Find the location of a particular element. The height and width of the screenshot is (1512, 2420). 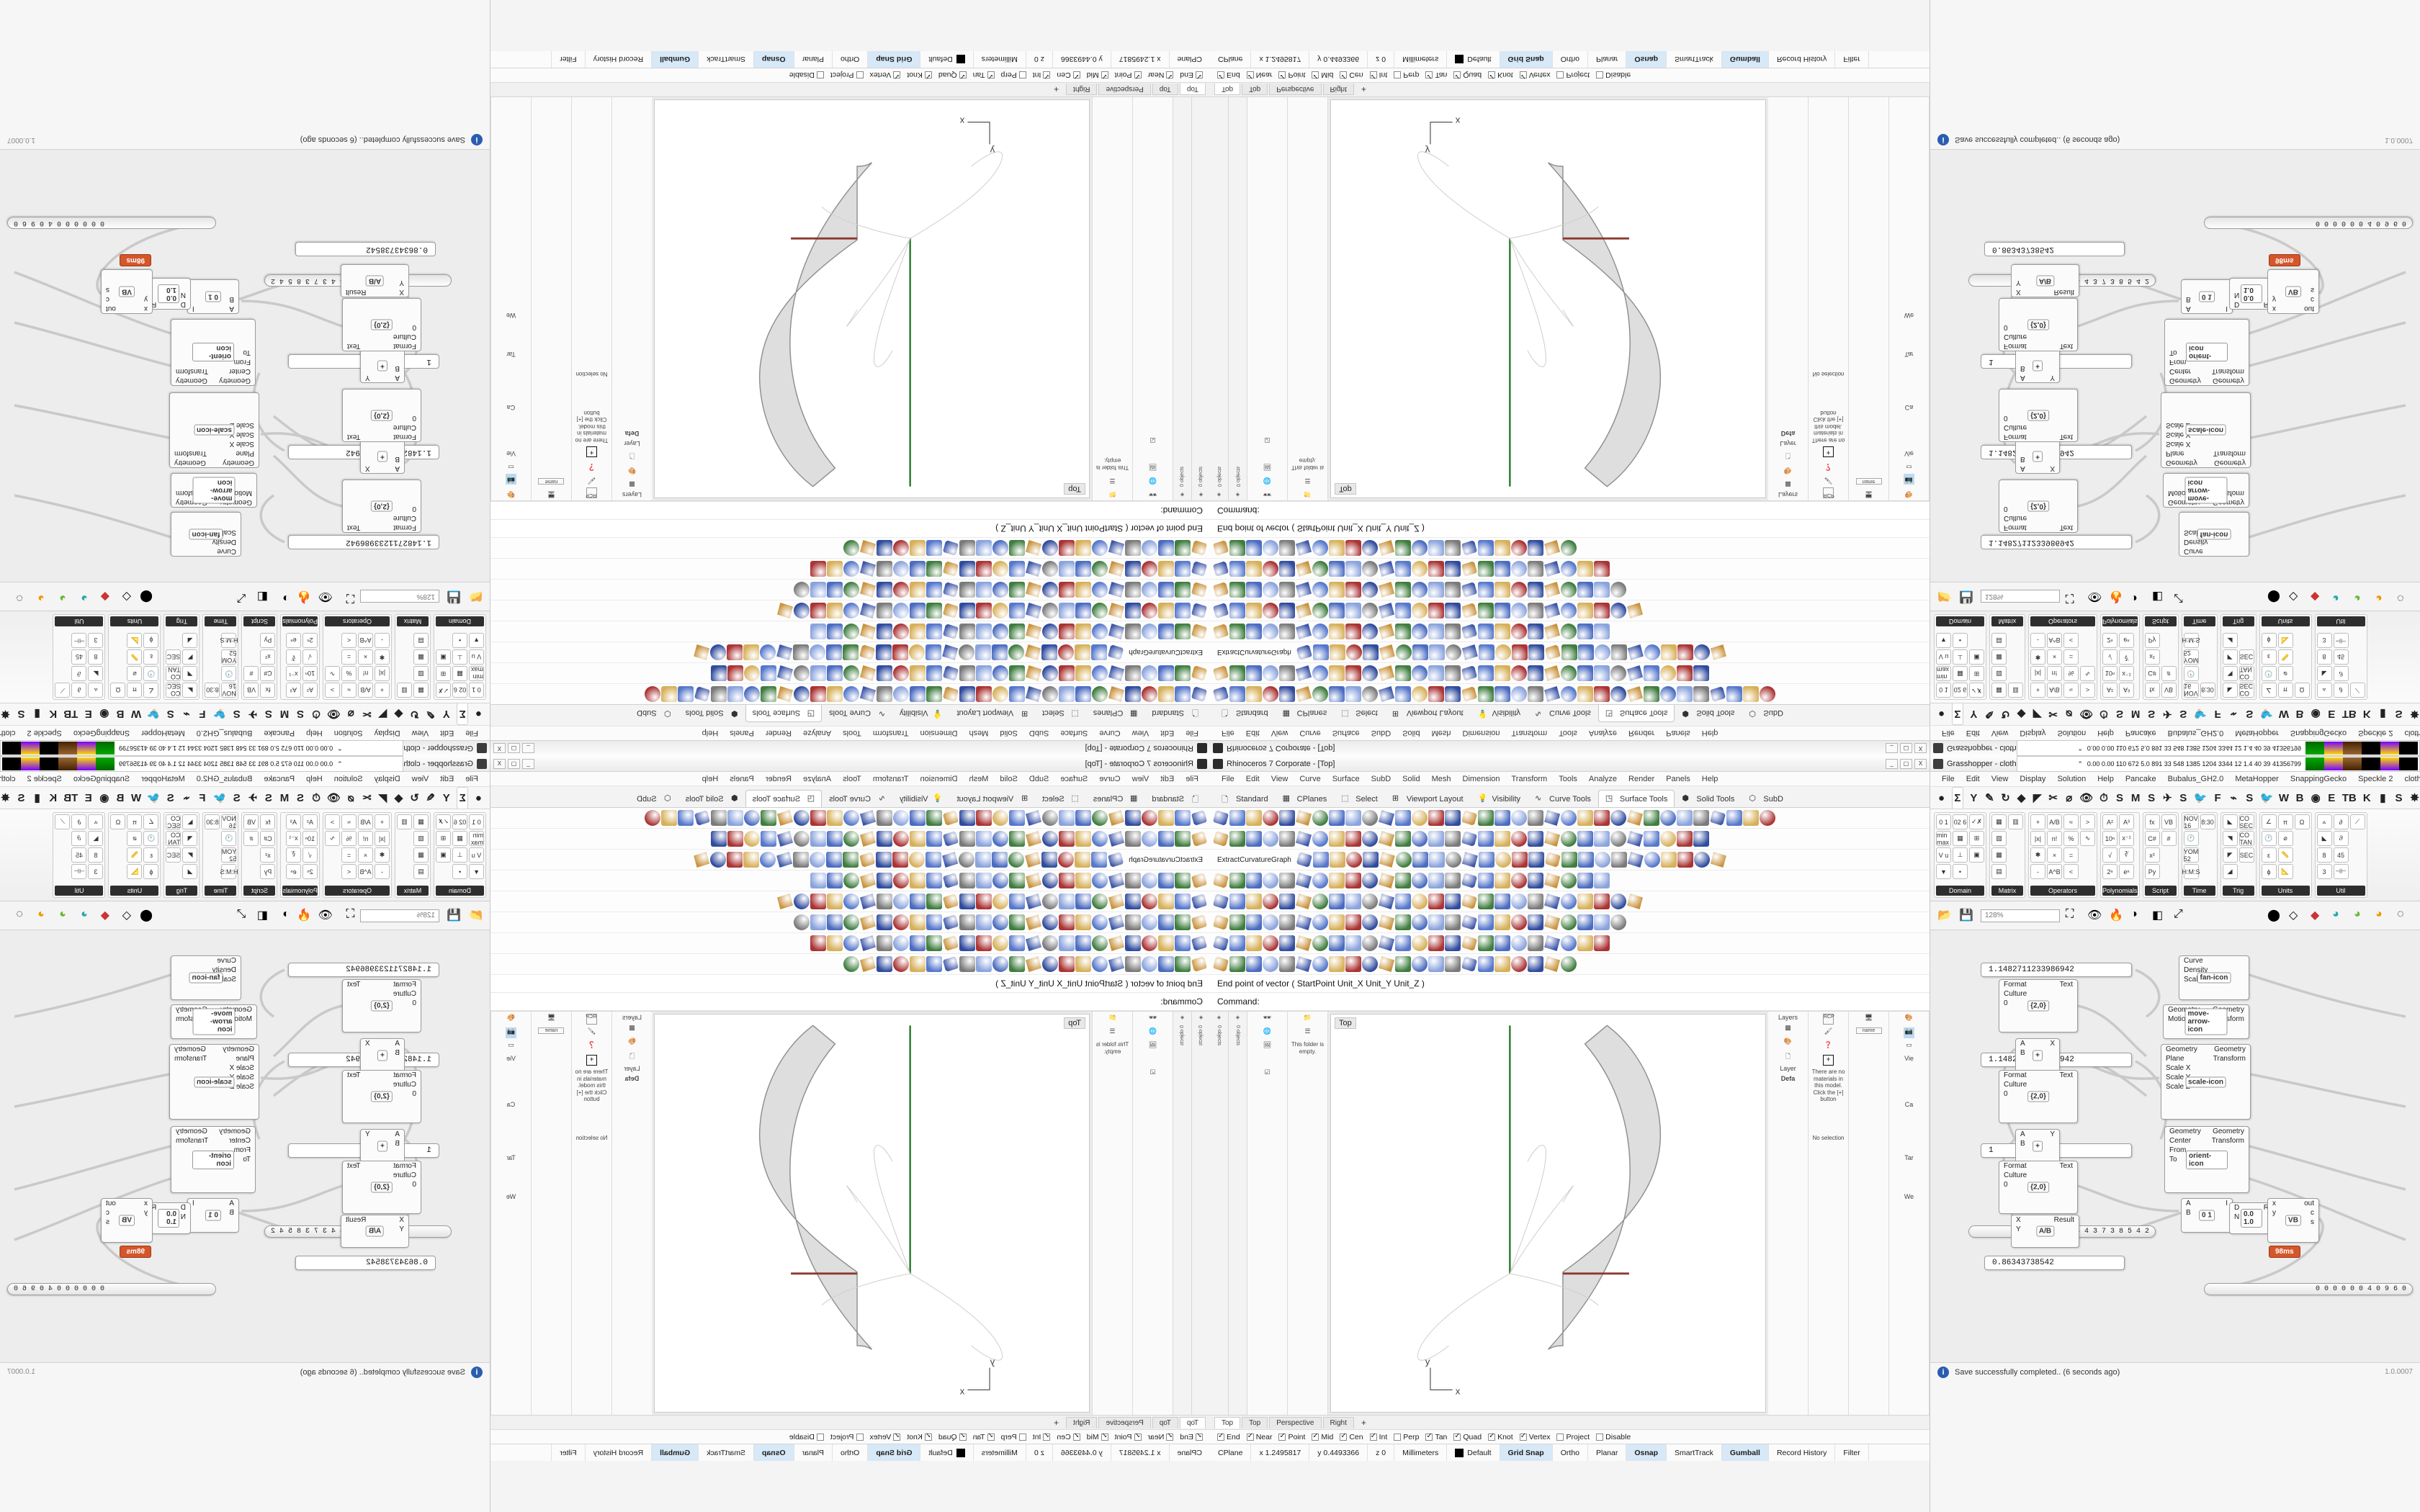

gh-node-format-node-2: Format Text Culture 0 {2,0} is located at coordinates (2038, 1096).